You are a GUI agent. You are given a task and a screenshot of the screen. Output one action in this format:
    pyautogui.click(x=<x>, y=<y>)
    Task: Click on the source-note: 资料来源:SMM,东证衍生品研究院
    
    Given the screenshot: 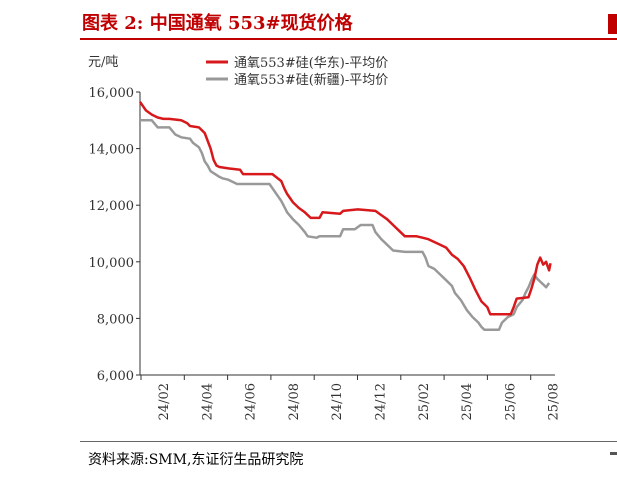 What is the action you would take?
    pyautogui.click(x=196, y=460)
    